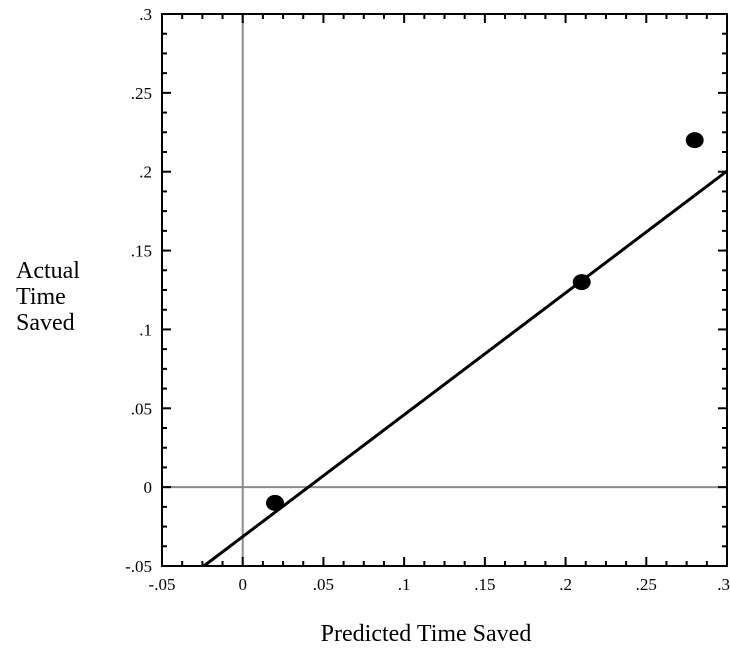  What do you see at coordinates (404, 584) in the screenshot?
I see `x-tick-label: .1` at bounding box center [404, 584].